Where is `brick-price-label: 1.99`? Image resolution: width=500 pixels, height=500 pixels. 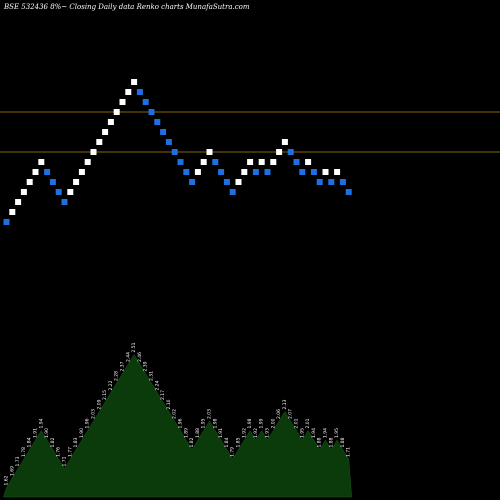 brick-price-label: 1.99 is located at coordinates (262, 423).